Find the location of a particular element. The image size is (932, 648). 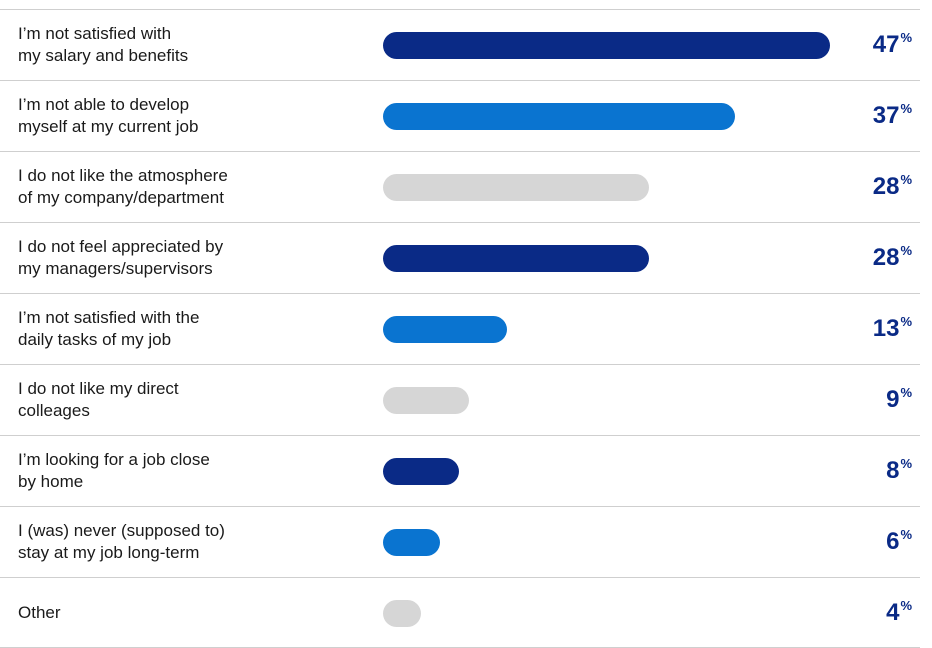

value-label: 37% is located at coordinates (892, 116).